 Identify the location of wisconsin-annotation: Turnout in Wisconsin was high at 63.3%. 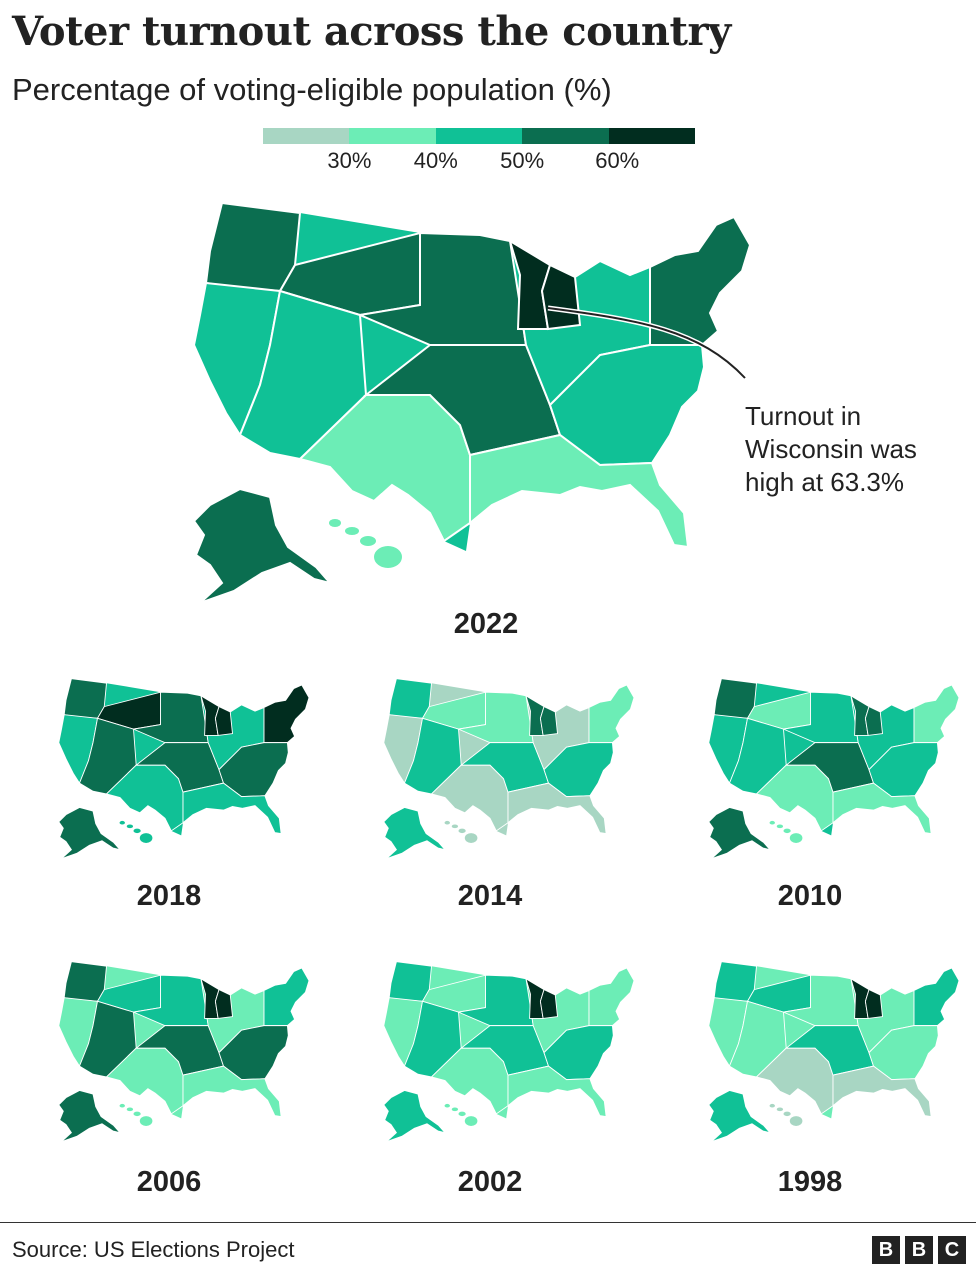
(831, 449).